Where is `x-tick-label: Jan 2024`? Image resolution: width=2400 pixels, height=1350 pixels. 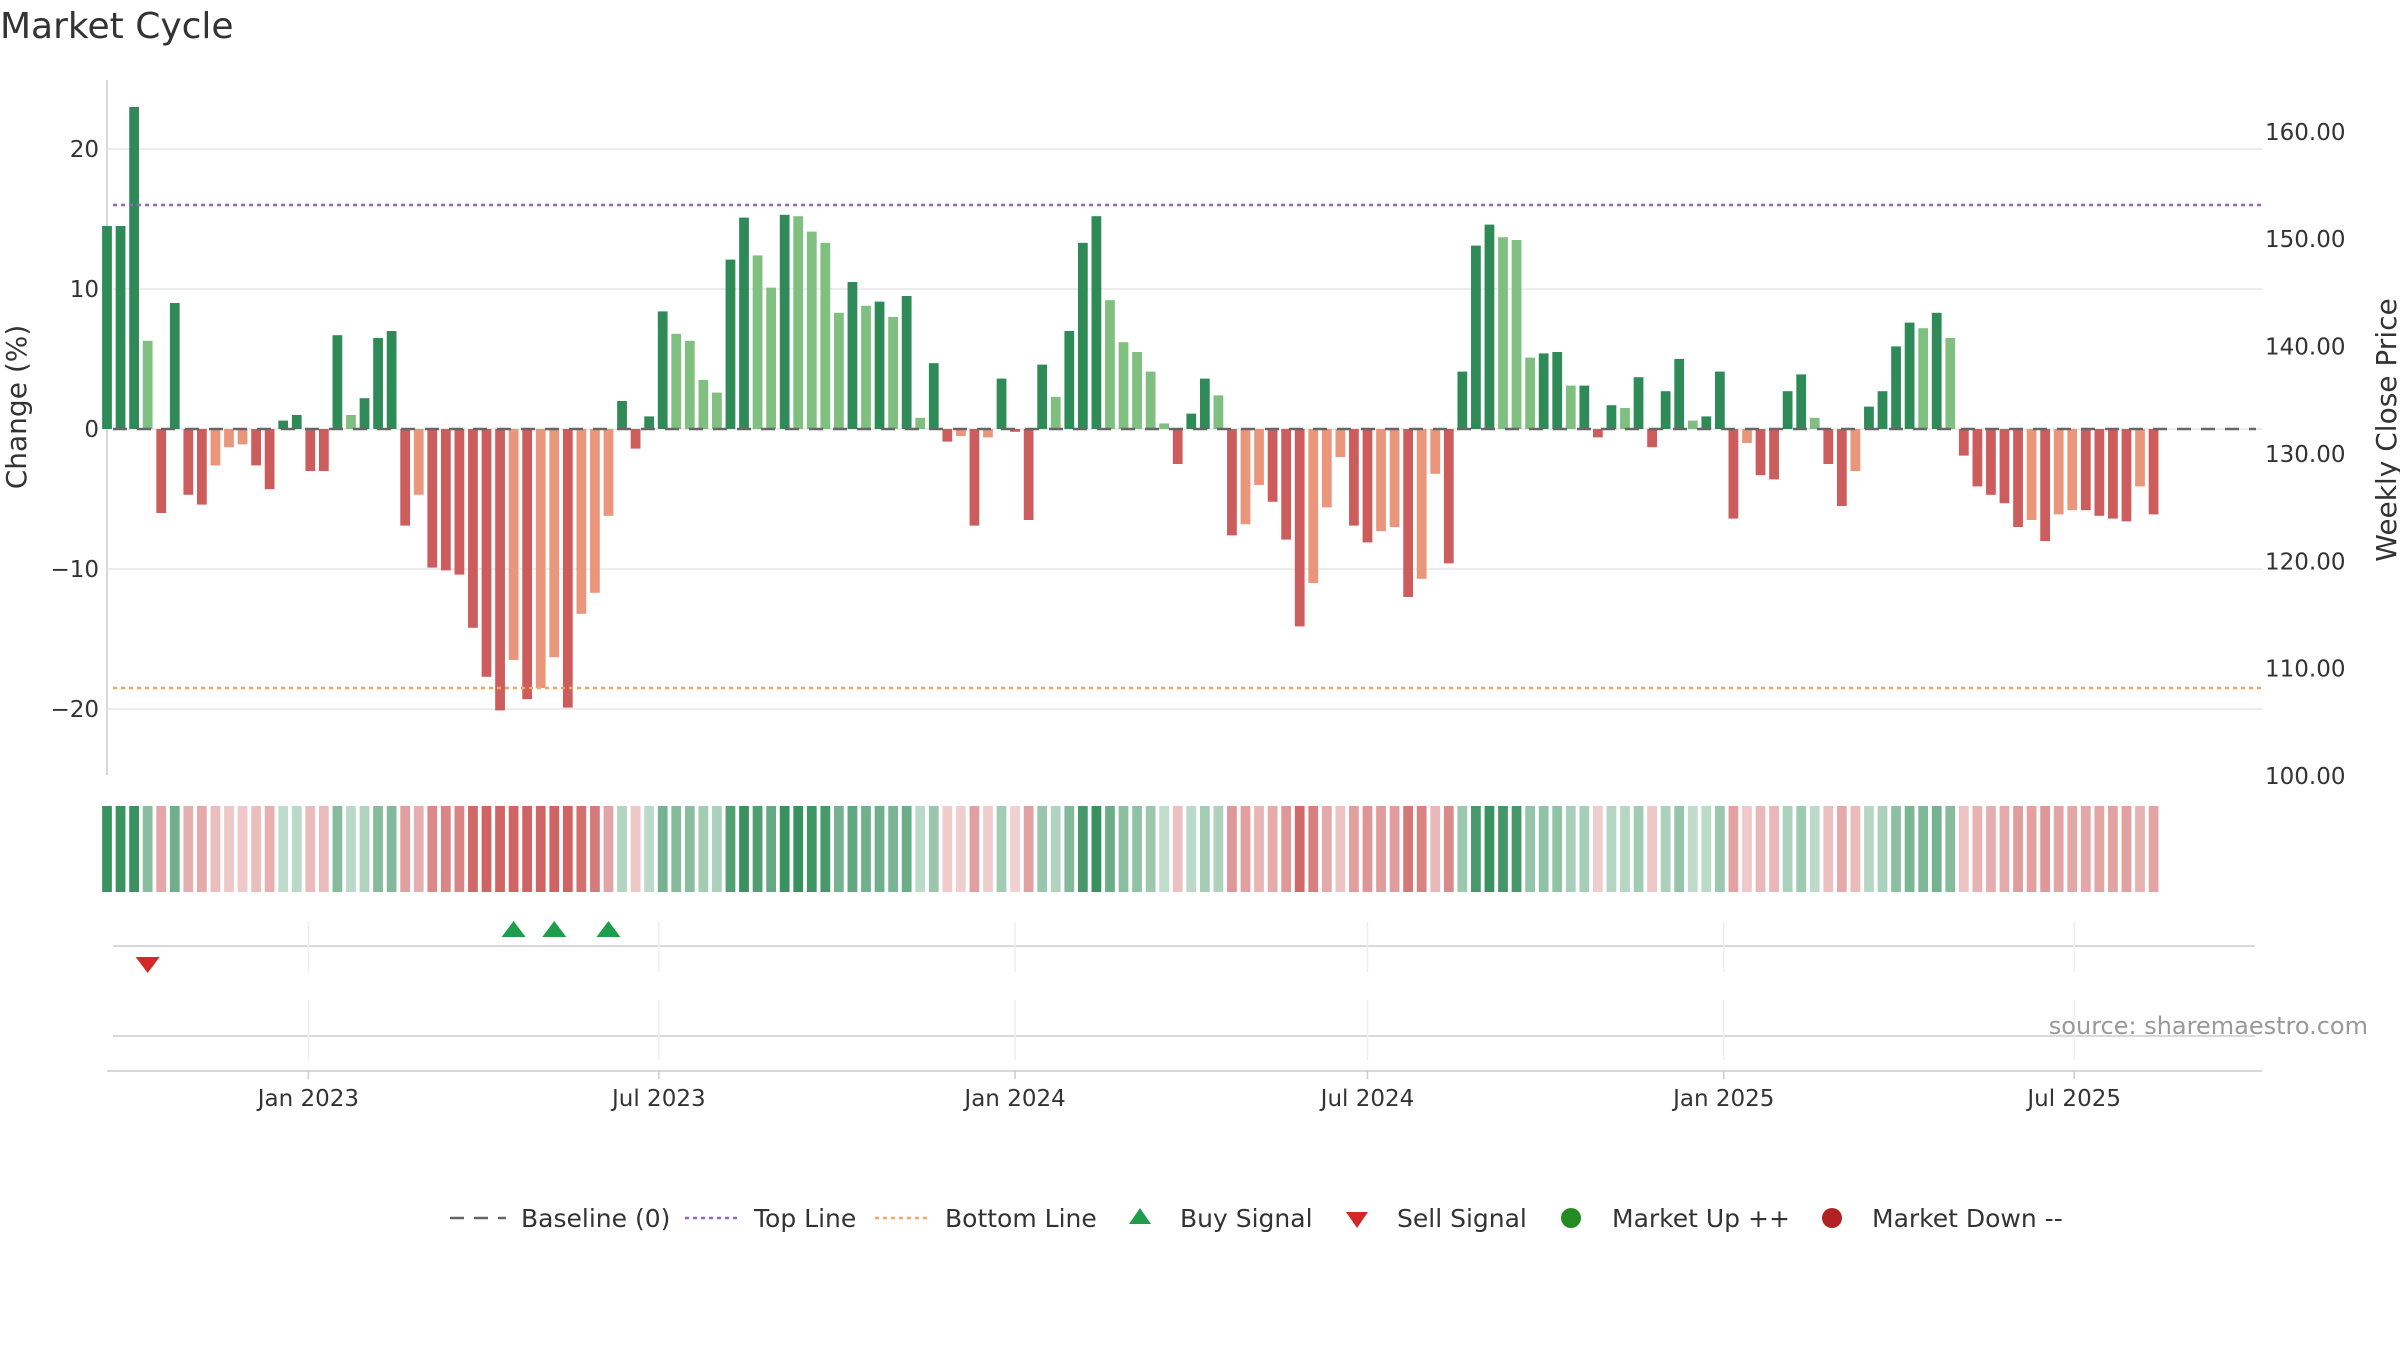 x-tick-label: Jan 2024 is located at coordinates (1013, 1099).